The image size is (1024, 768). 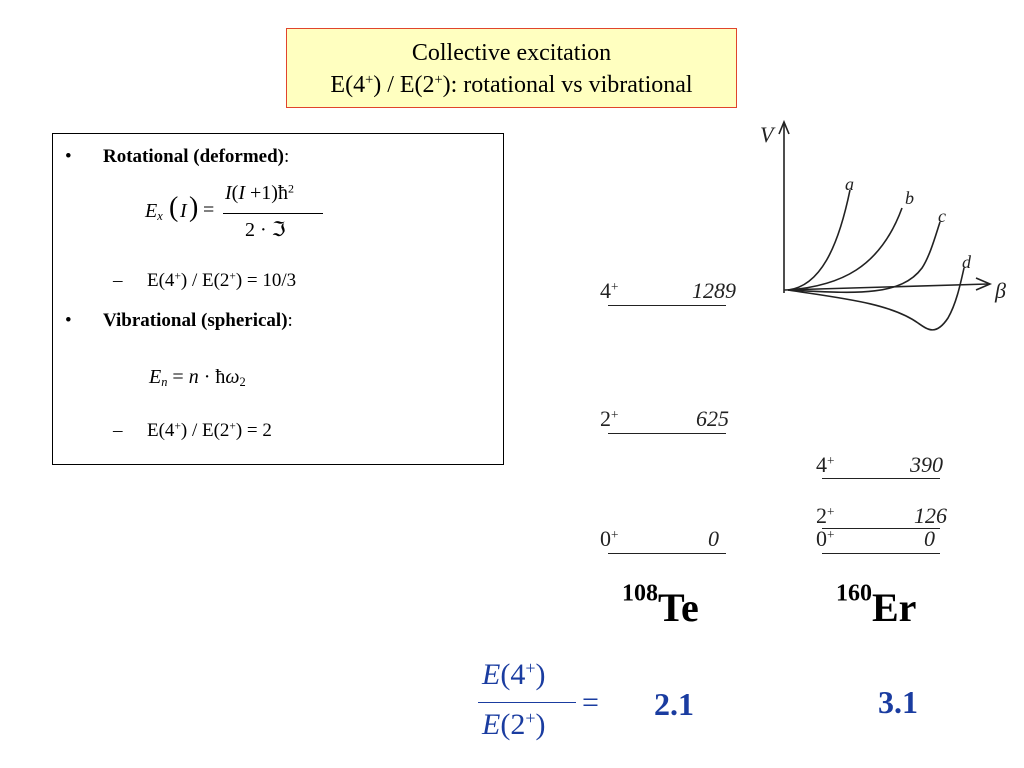 What do you see at coordinates (942, 216) in the screenshot?
I see `curve-label-c: c` at bounding box center [942, 216].